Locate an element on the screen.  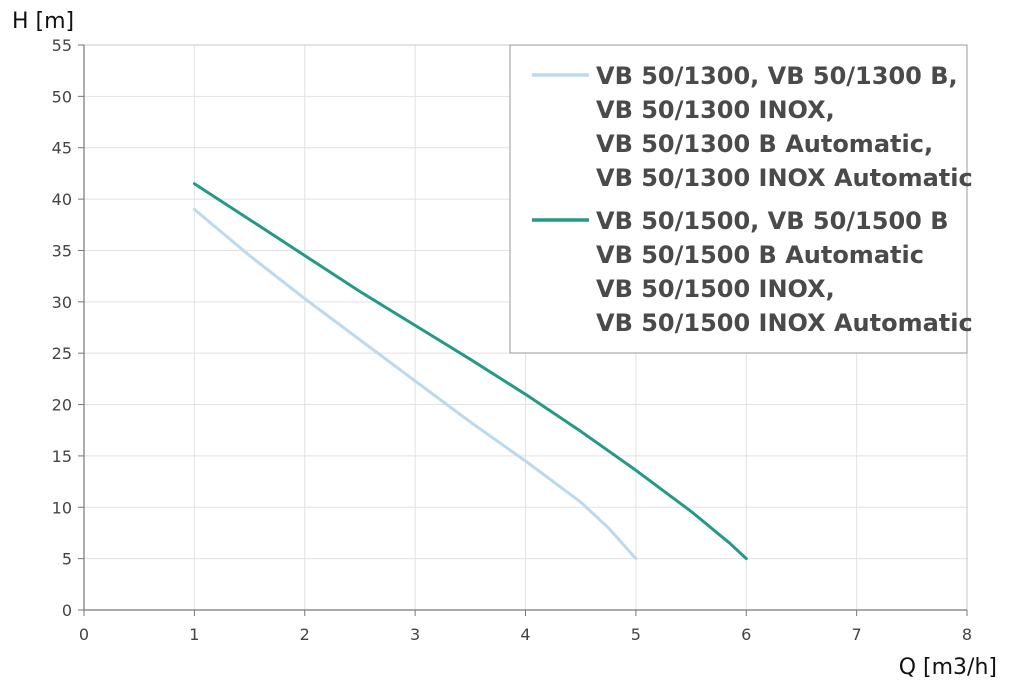
x-tick-labels: 0 1 2 3 4 5 6 7 8 is located at coordinates (525, 627).